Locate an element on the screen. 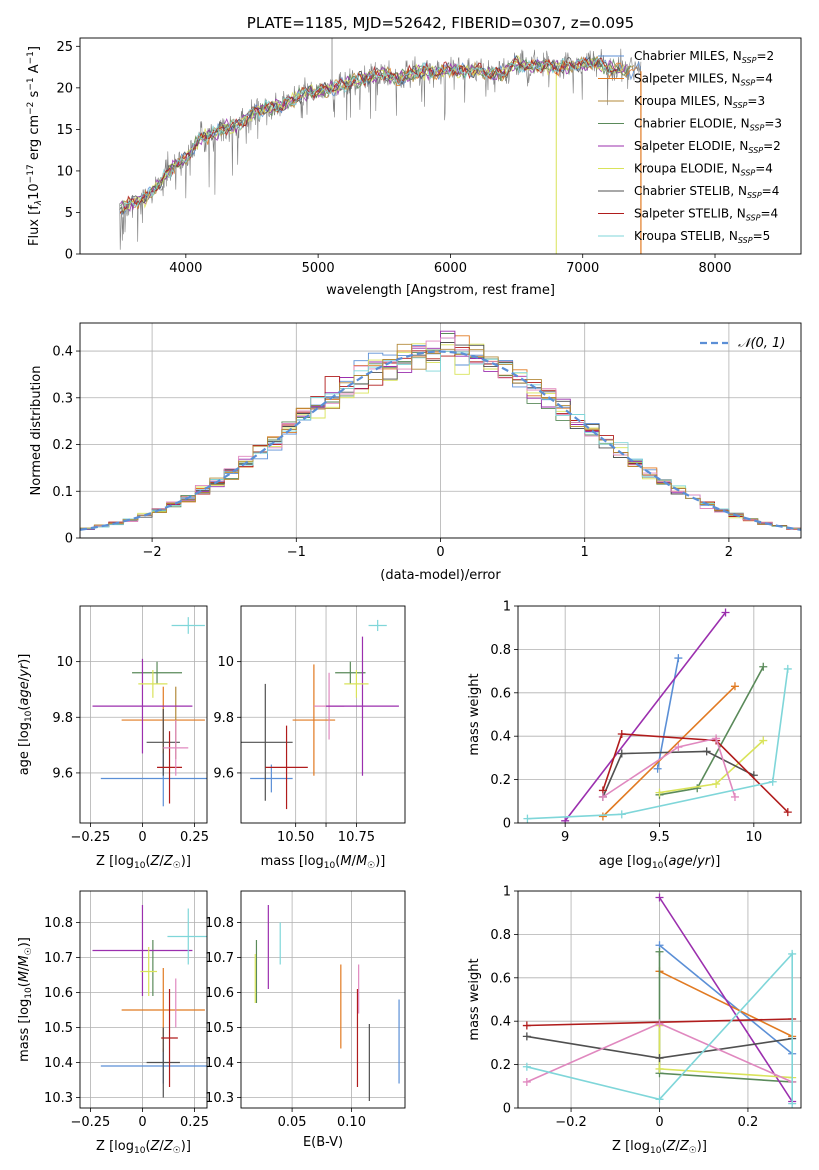  plot-area-spectrum is located at coordinates (380, 146).